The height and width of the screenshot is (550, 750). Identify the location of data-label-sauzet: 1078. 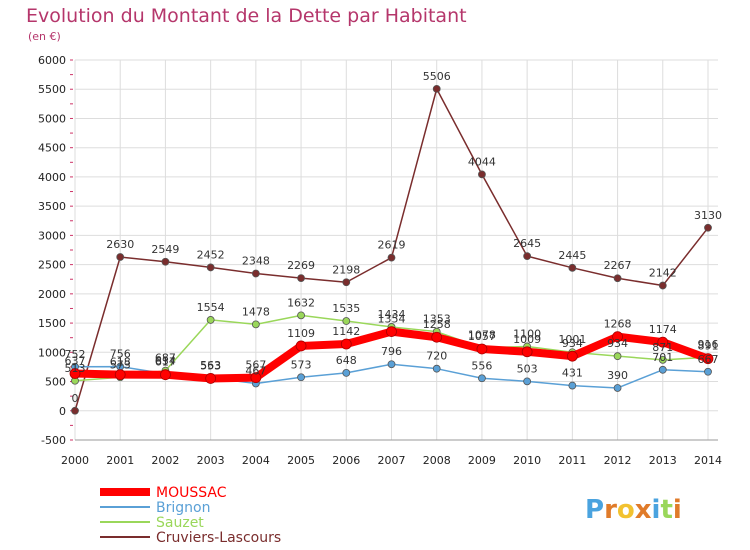
(482, 335).